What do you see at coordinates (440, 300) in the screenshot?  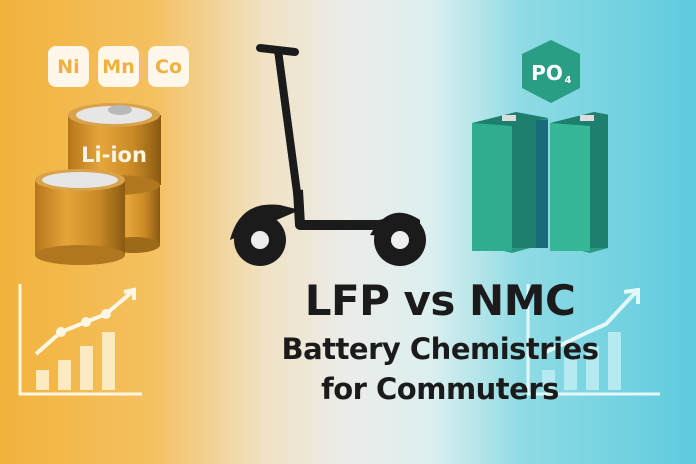 I see `headline-title: LFP vs NMC` at bounding box center [440, 300].